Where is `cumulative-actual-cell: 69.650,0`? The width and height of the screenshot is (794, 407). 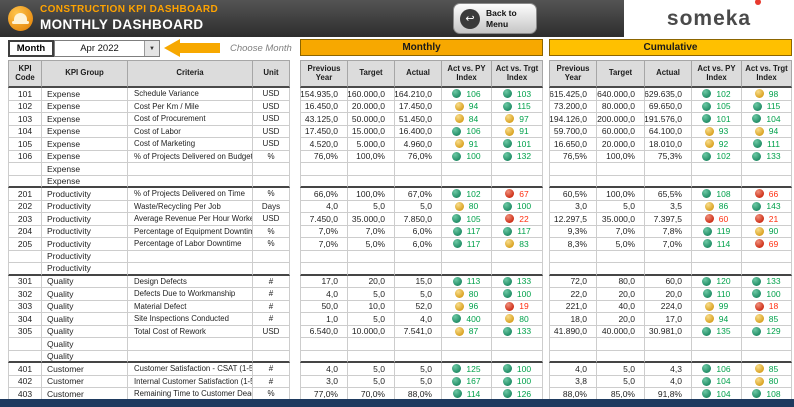
cumulative-actual-cell: 69.650,0 is located at coordinates (668, 106).